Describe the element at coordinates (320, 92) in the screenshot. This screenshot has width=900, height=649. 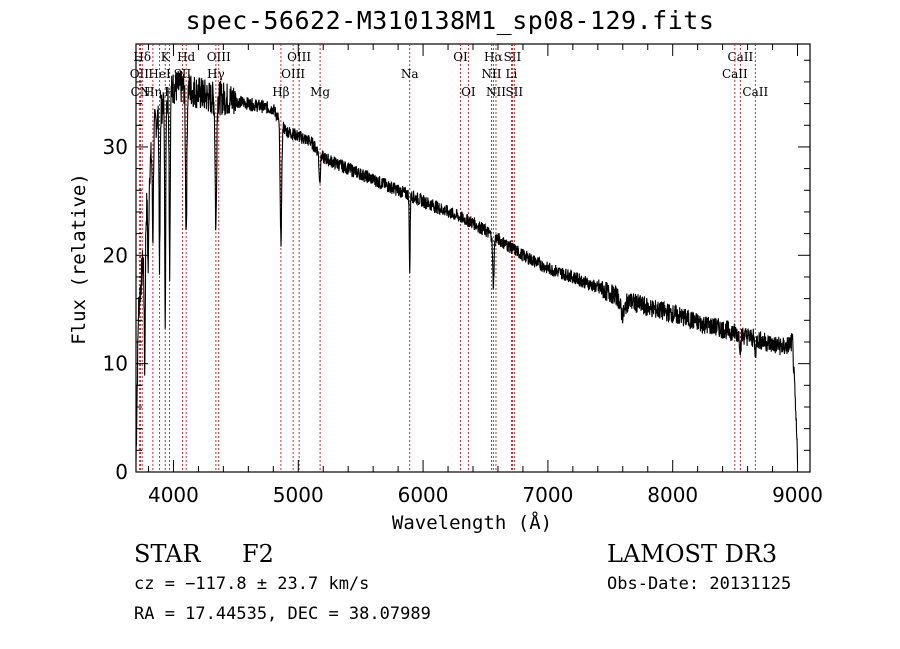
I see `line-marker-label: Mg` at that location.